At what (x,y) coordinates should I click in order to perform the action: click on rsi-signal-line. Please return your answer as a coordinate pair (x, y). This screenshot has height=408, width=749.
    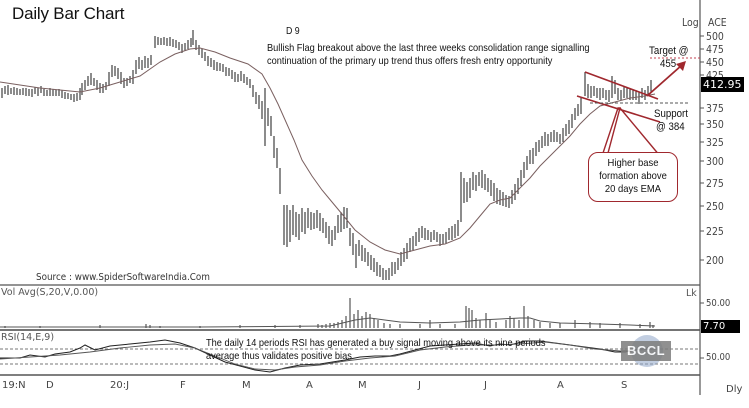
    Looking at the image, I should click on (328, 356).